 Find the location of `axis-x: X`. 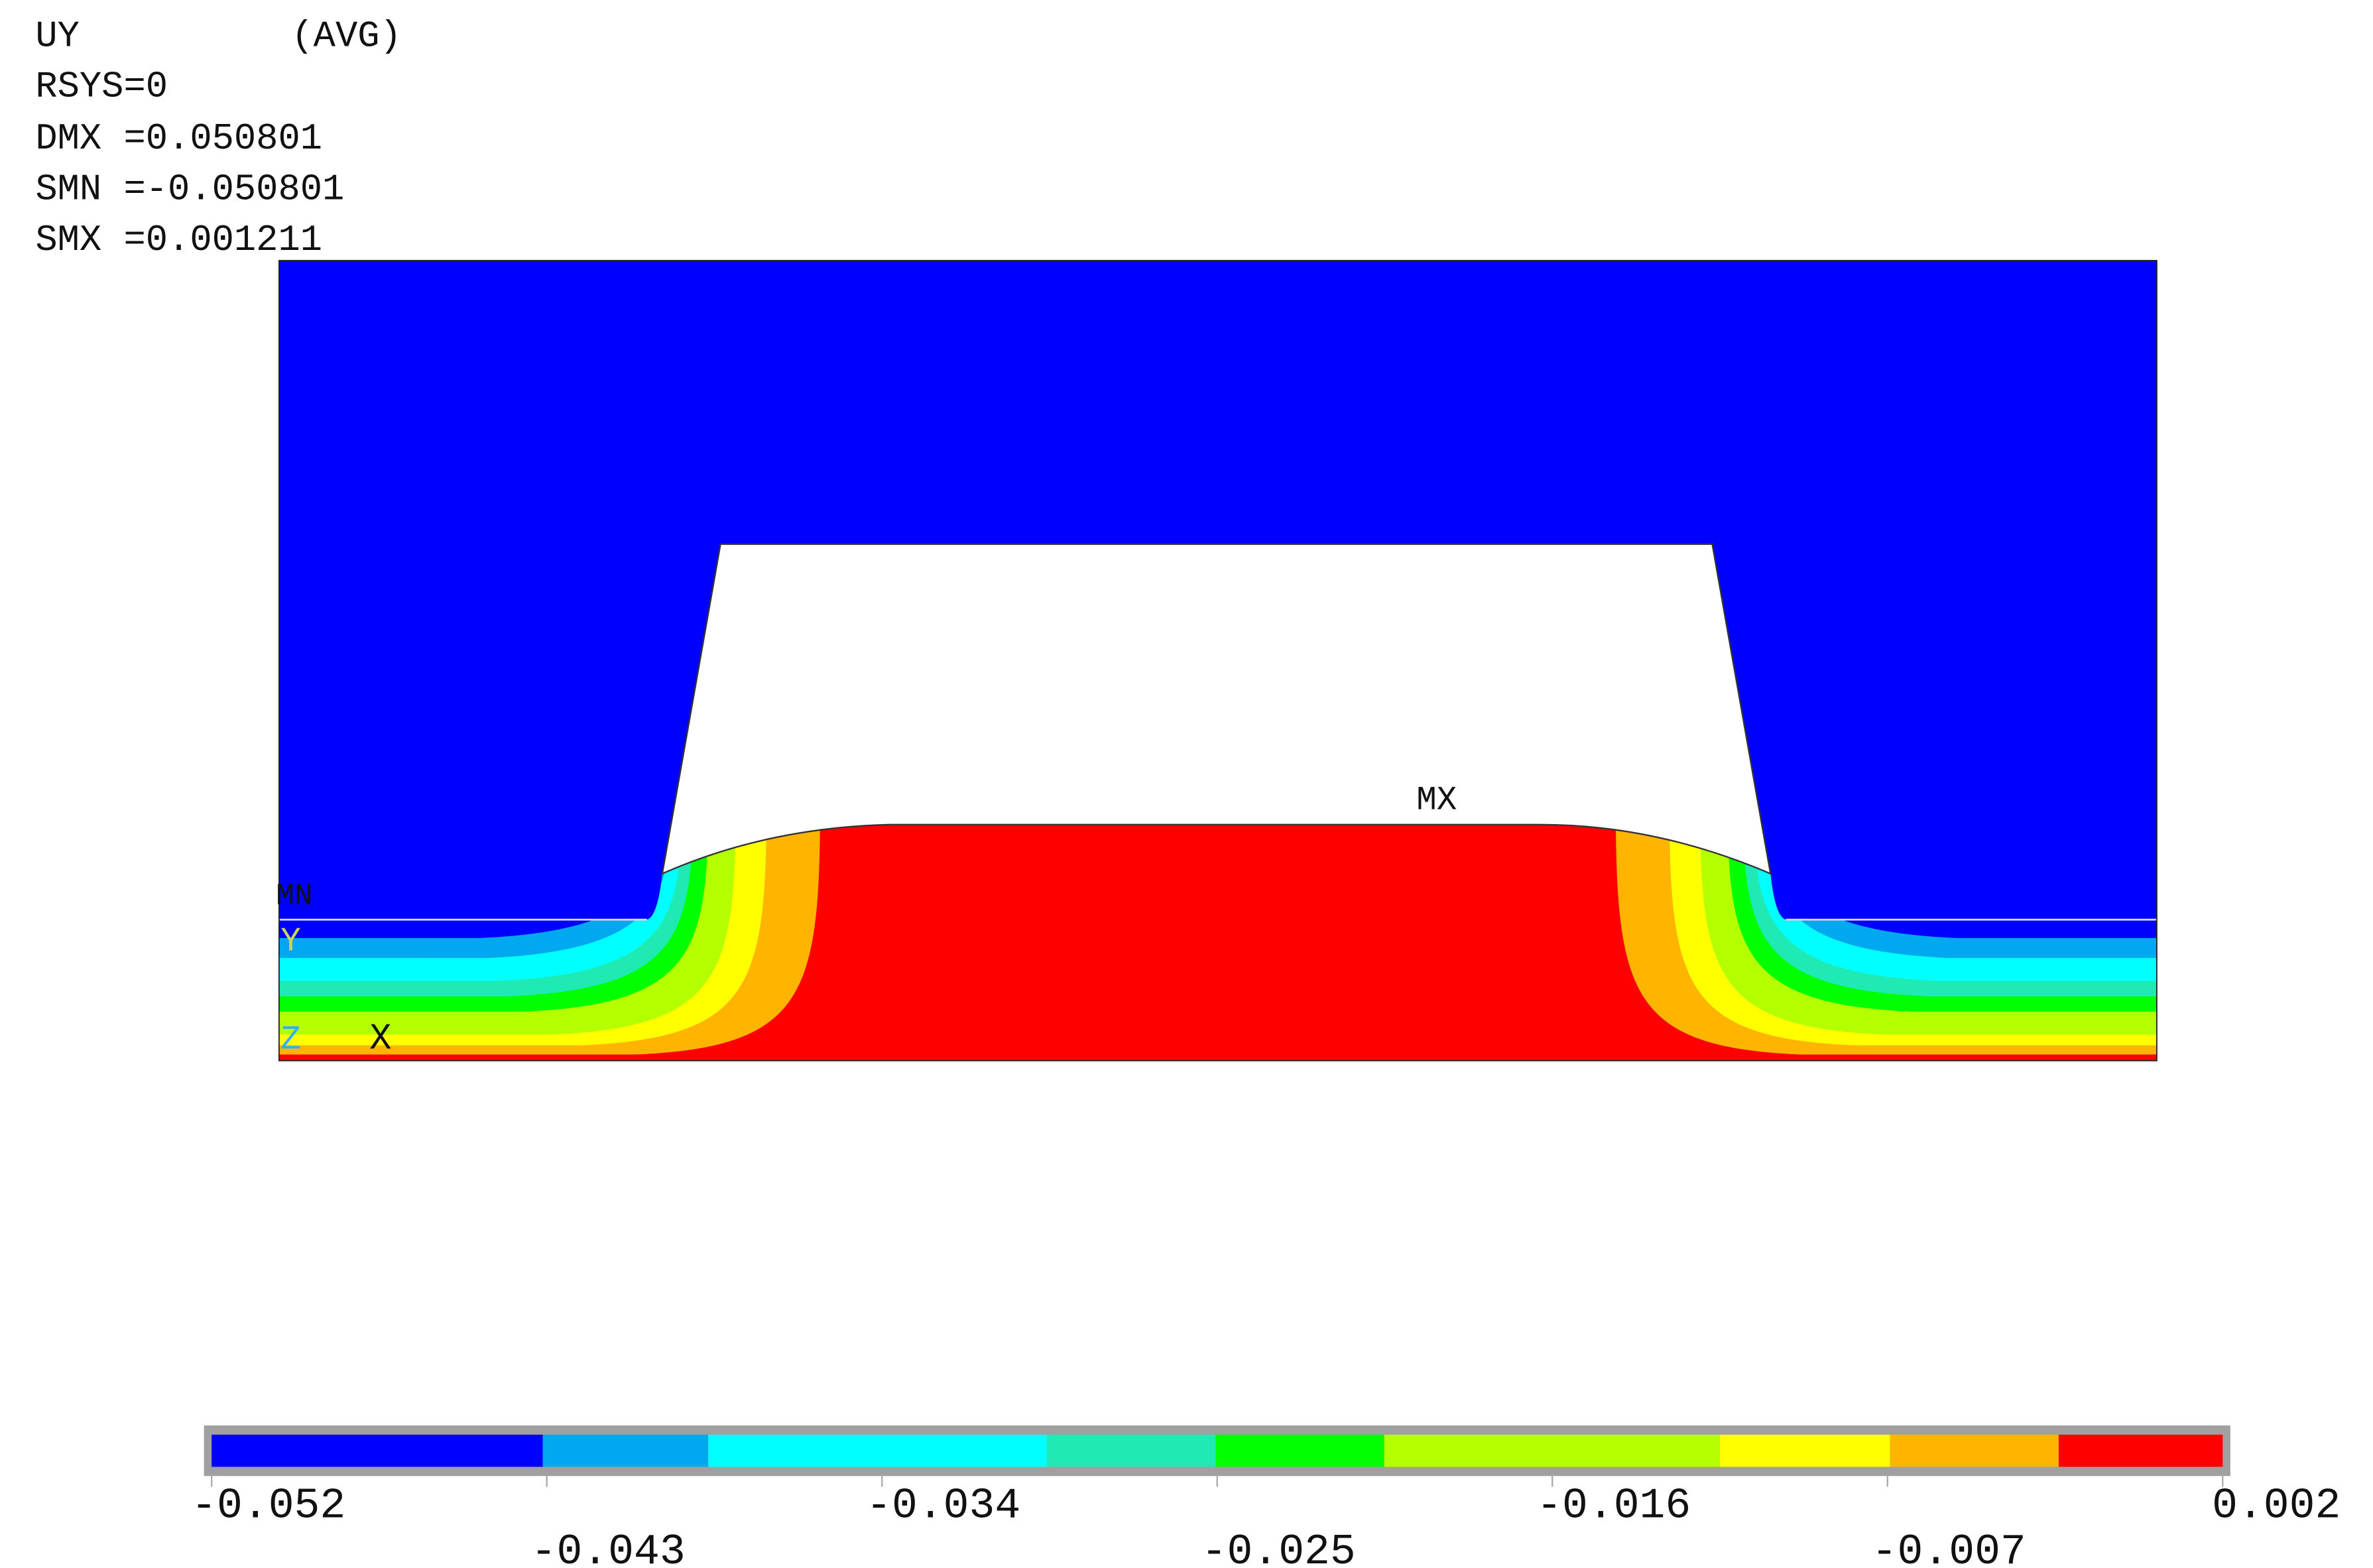

axis-x: X is located at coordinates (380, 1038).